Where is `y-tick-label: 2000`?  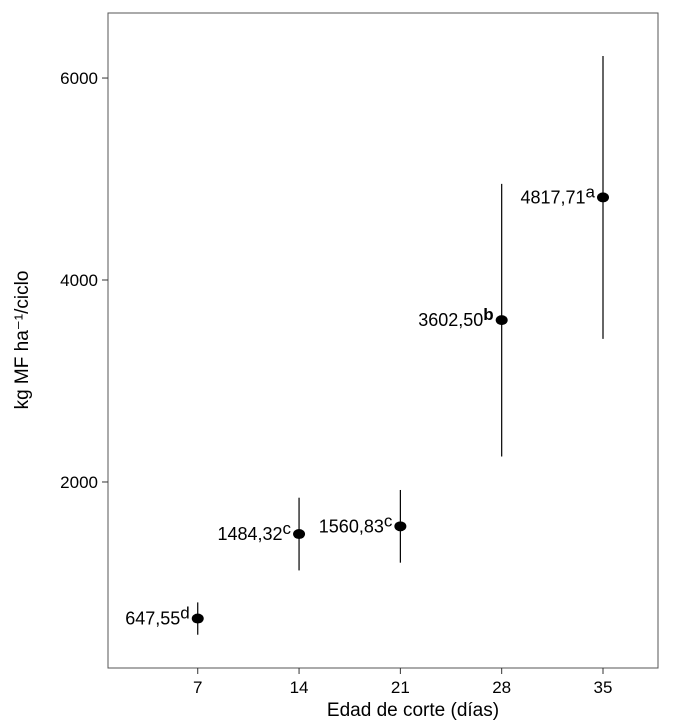
y-tick-label: 2000 is located at coordinates (79, 482).